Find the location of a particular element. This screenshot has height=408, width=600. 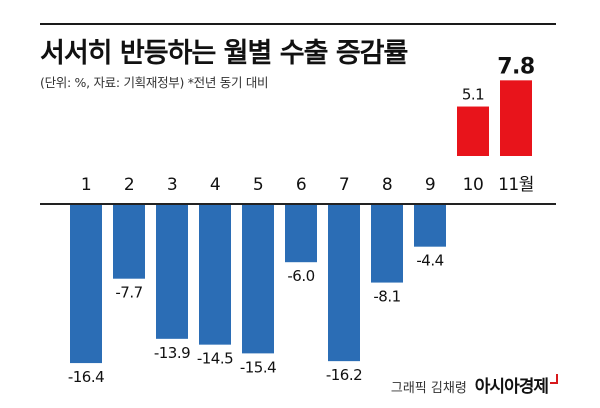

category-label-10: 10 is located at coordinates (473, 185).